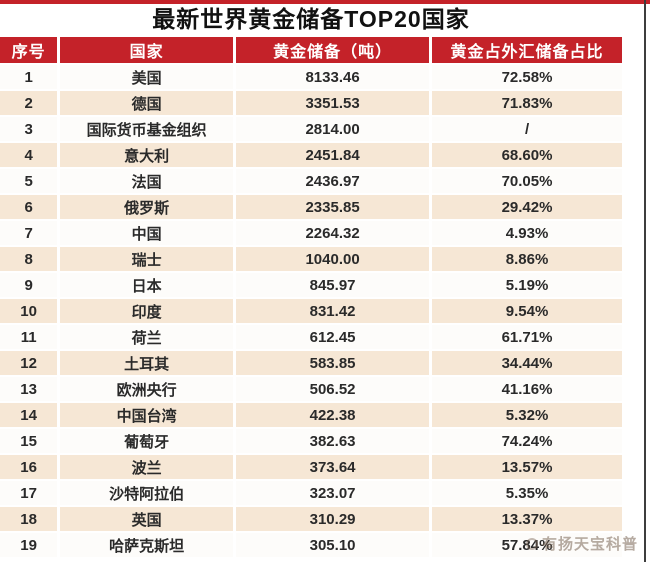 This screenshot has height=562, width=650. What do you see at coordinates (527, 311) in the screenshot?
I see `share-cell: 9.54%` at bounding box center [527, 311].